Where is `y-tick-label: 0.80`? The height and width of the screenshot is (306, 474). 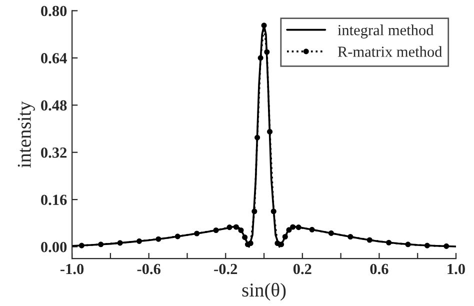
y-tick-label: 0.80 is located at coordinates (54, 11).